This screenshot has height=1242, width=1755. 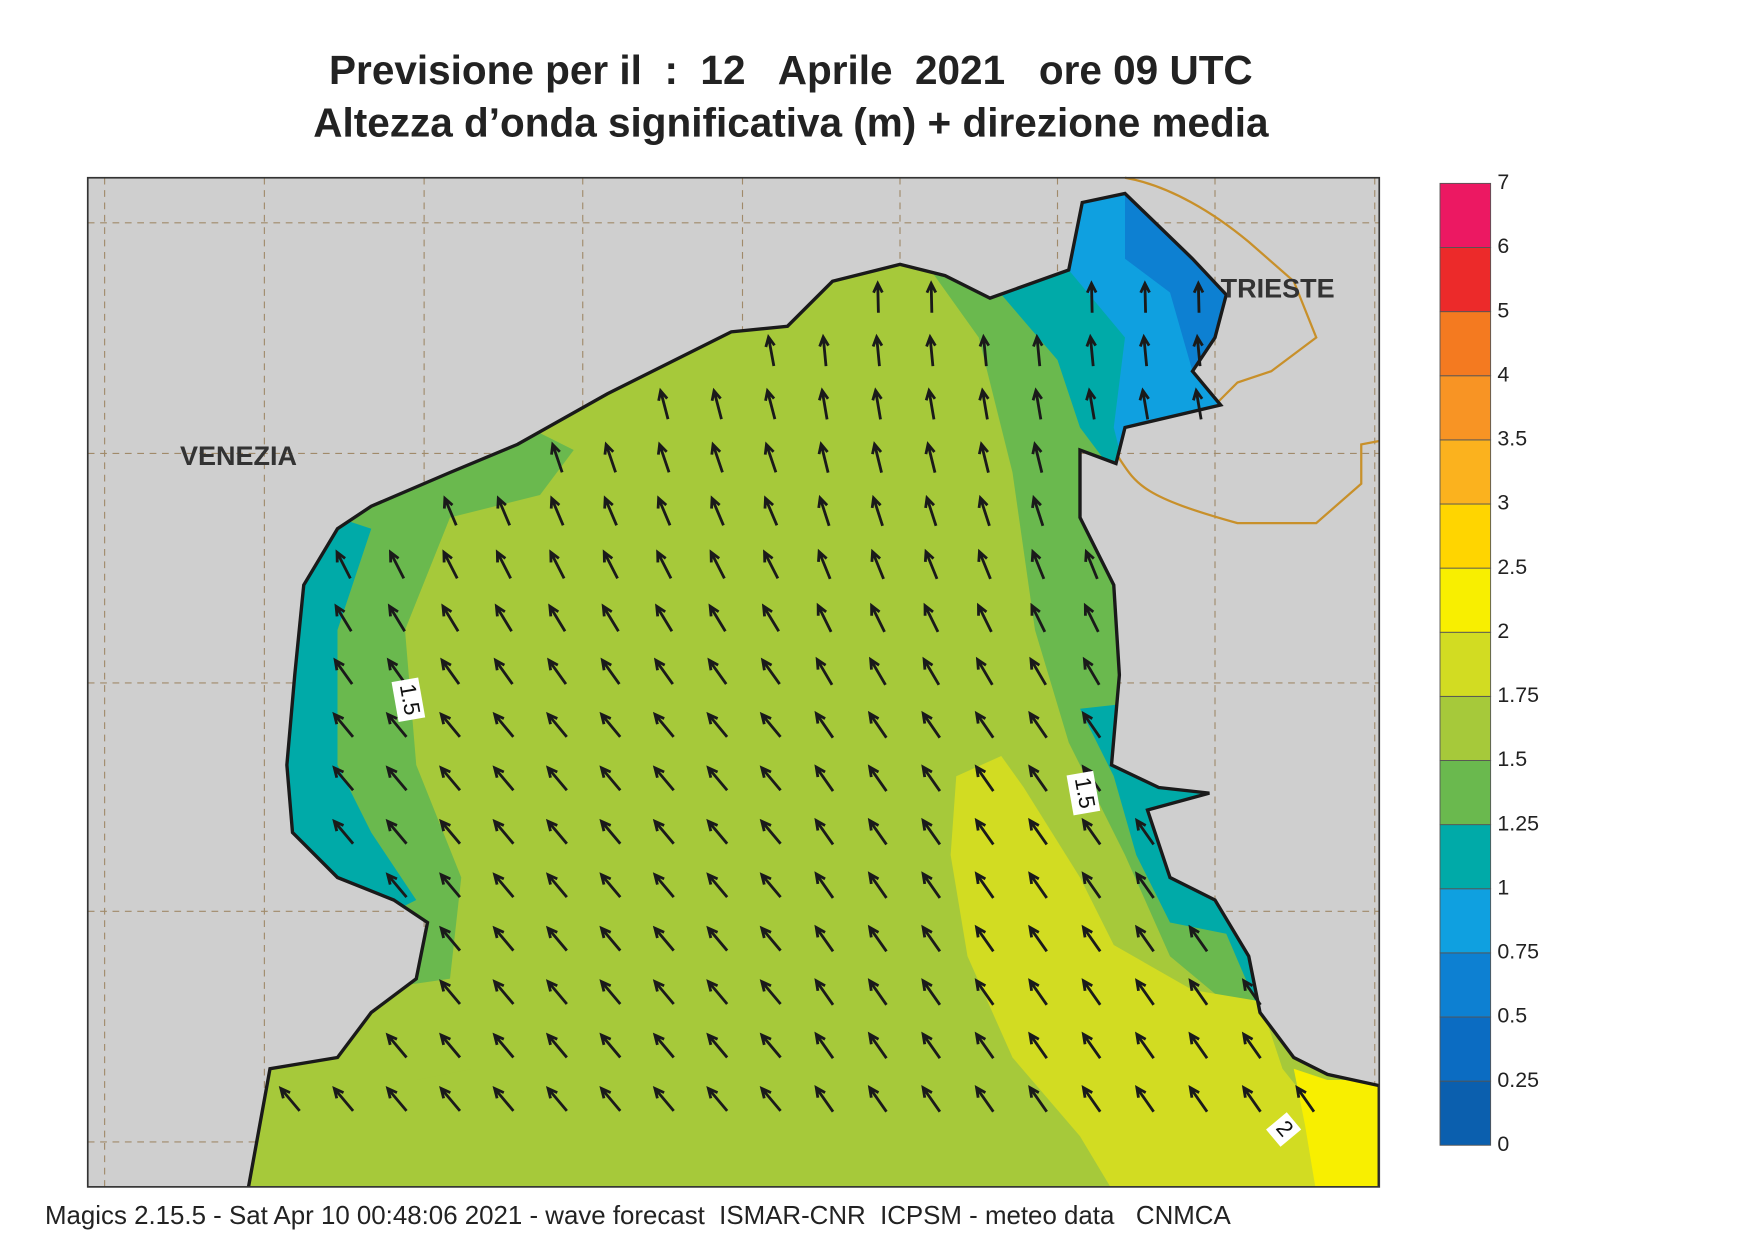 I want to click on border, so click(x=1246, y=350).